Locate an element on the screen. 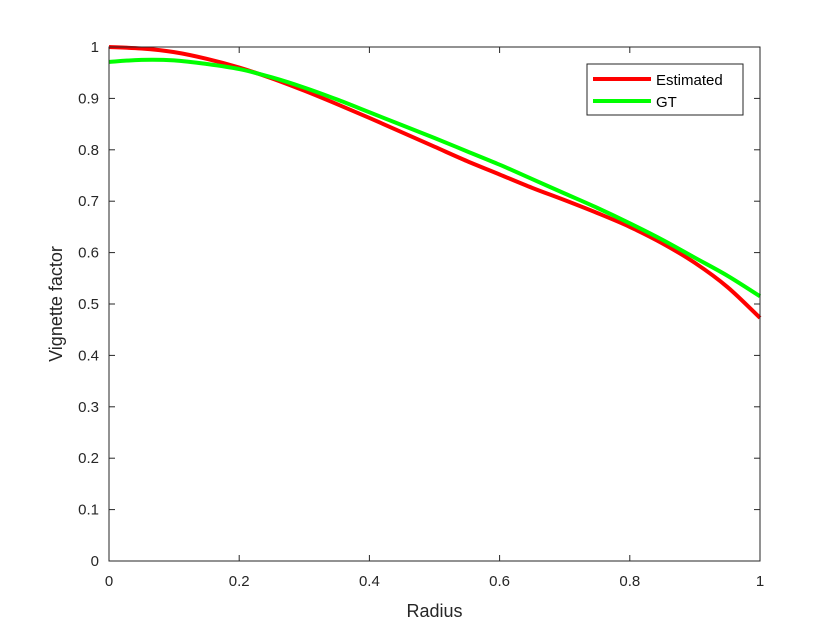  y-tick-label: 0.1 is located at coordinates (88, 510).